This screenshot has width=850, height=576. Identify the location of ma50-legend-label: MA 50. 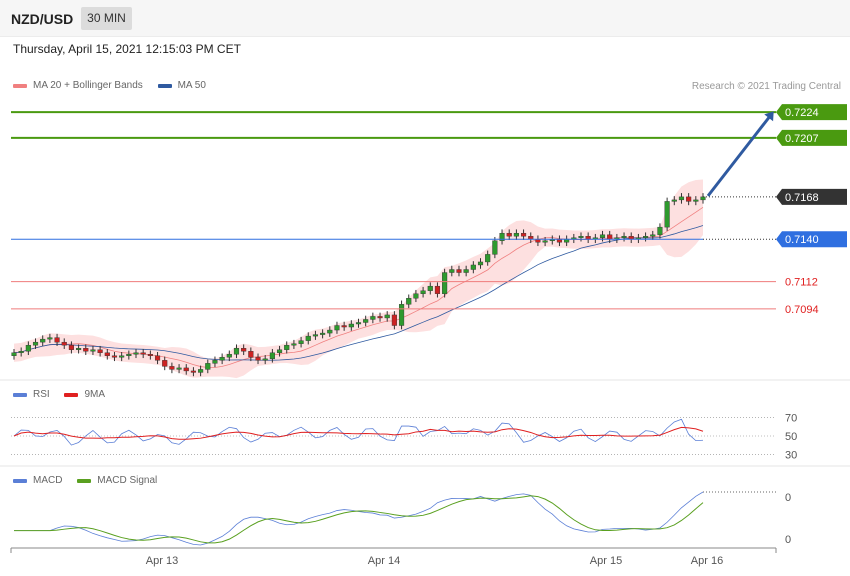
(191, 85).